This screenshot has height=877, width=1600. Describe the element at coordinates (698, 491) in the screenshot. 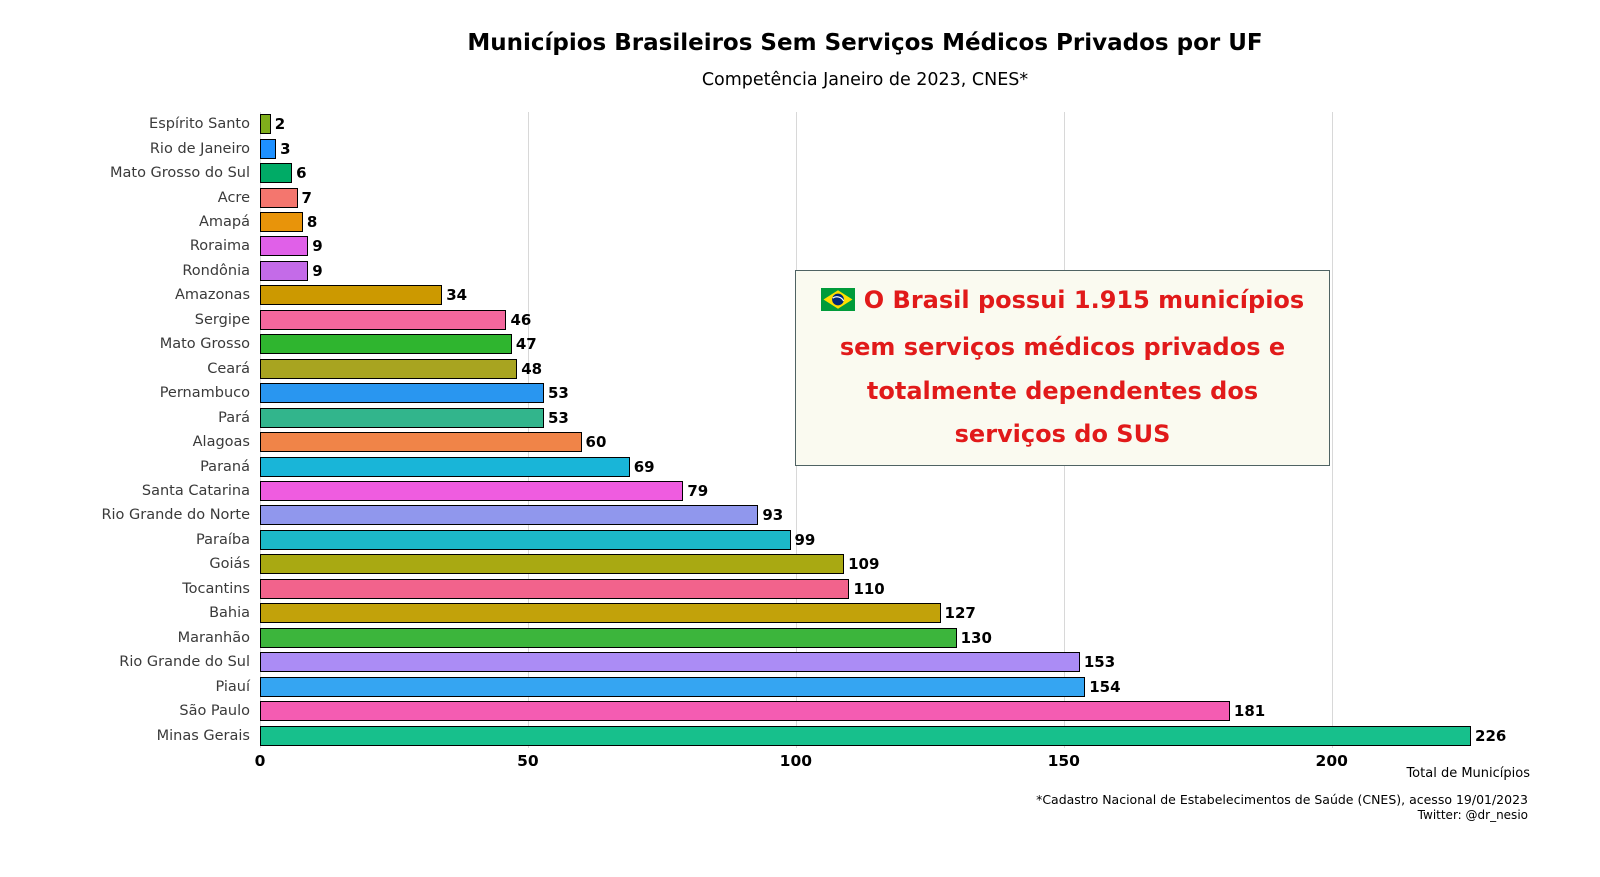

I see `value-label: 79` at that location.